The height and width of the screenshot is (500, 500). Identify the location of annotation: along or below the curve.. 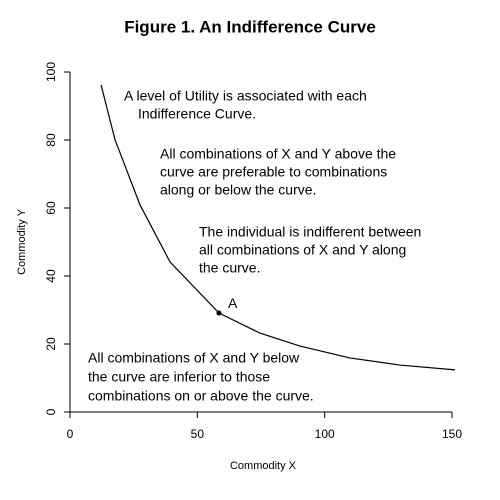
(238, 190).